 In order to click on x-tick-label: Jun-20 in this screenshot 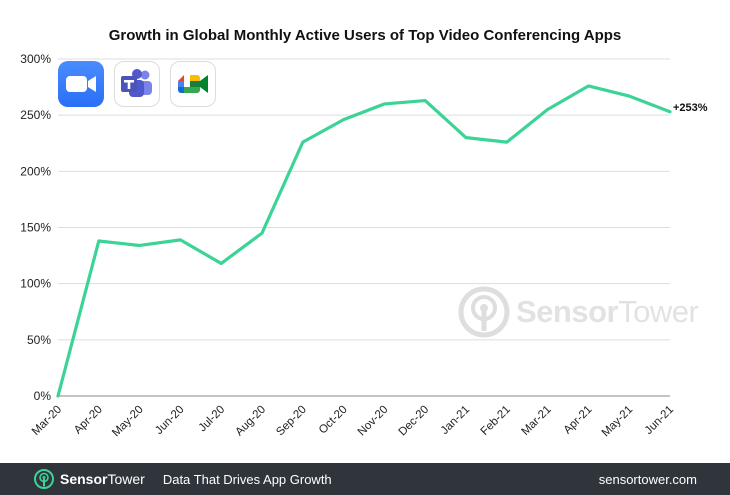, I will do `click(169, 420)`.